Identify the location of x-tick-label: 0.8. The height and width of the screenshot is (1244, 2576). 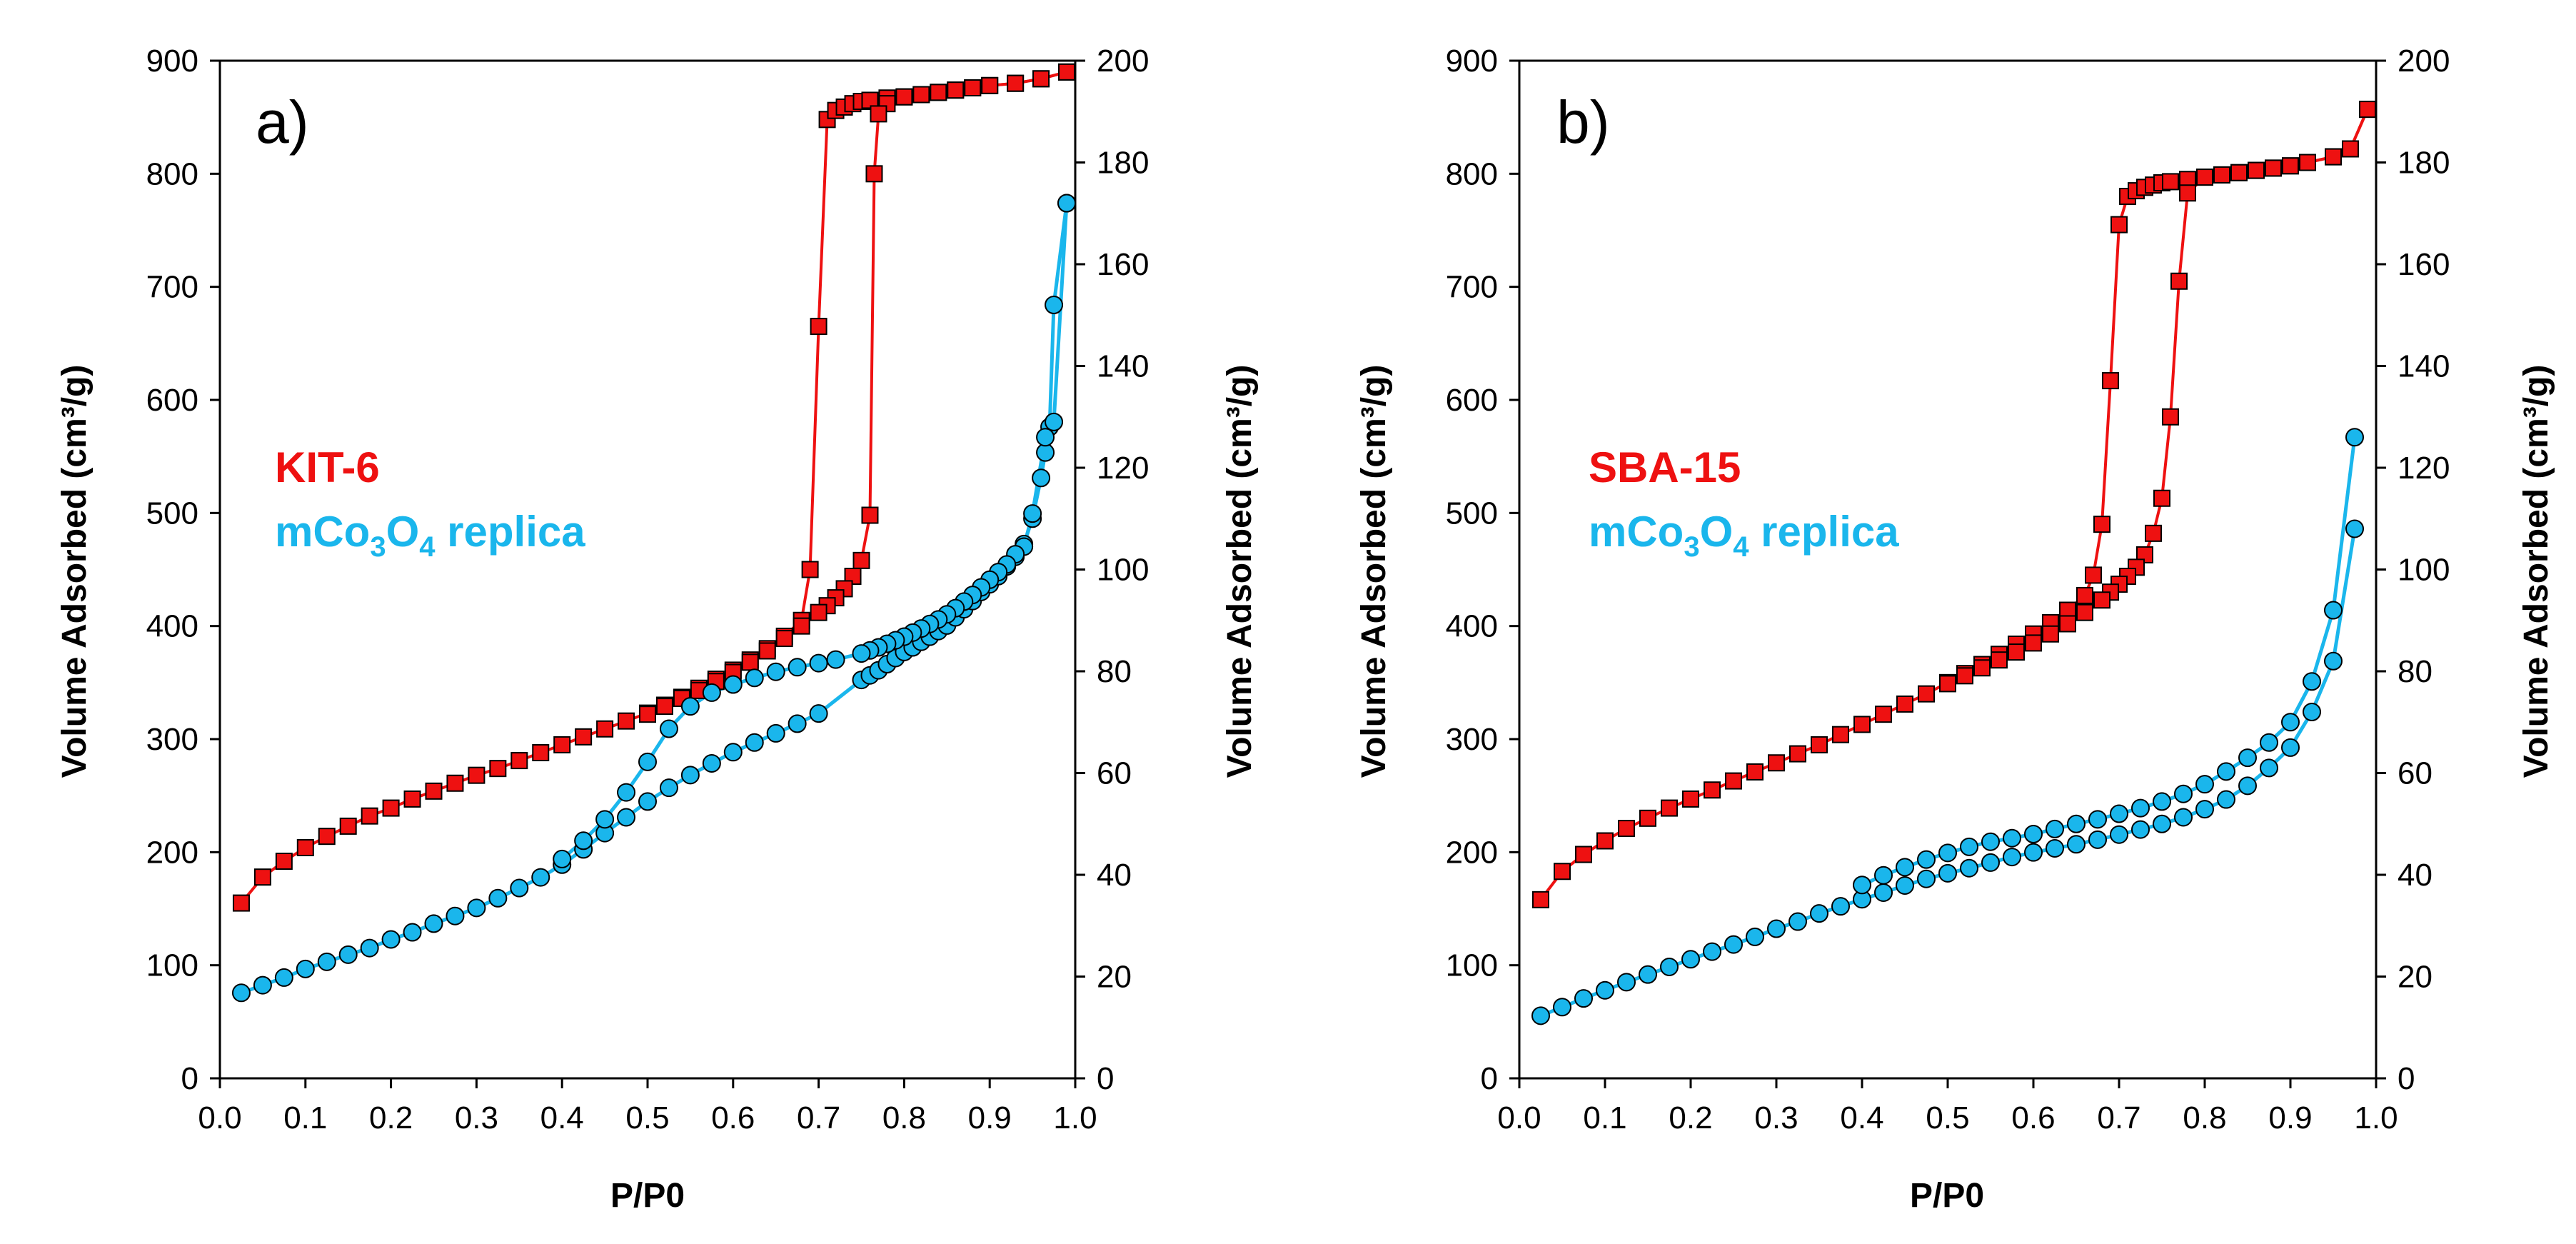
(2204, 1118).